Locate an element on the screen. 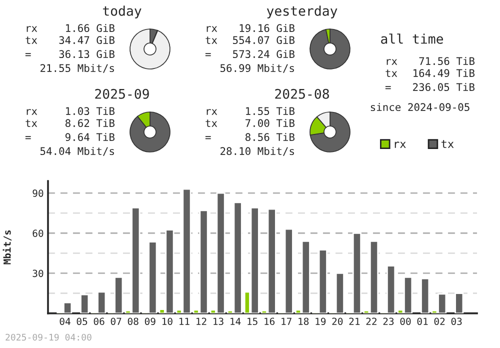 This screenshot has height=348, width=500. chart-title: yesterday is located at coordinates (302, 12).